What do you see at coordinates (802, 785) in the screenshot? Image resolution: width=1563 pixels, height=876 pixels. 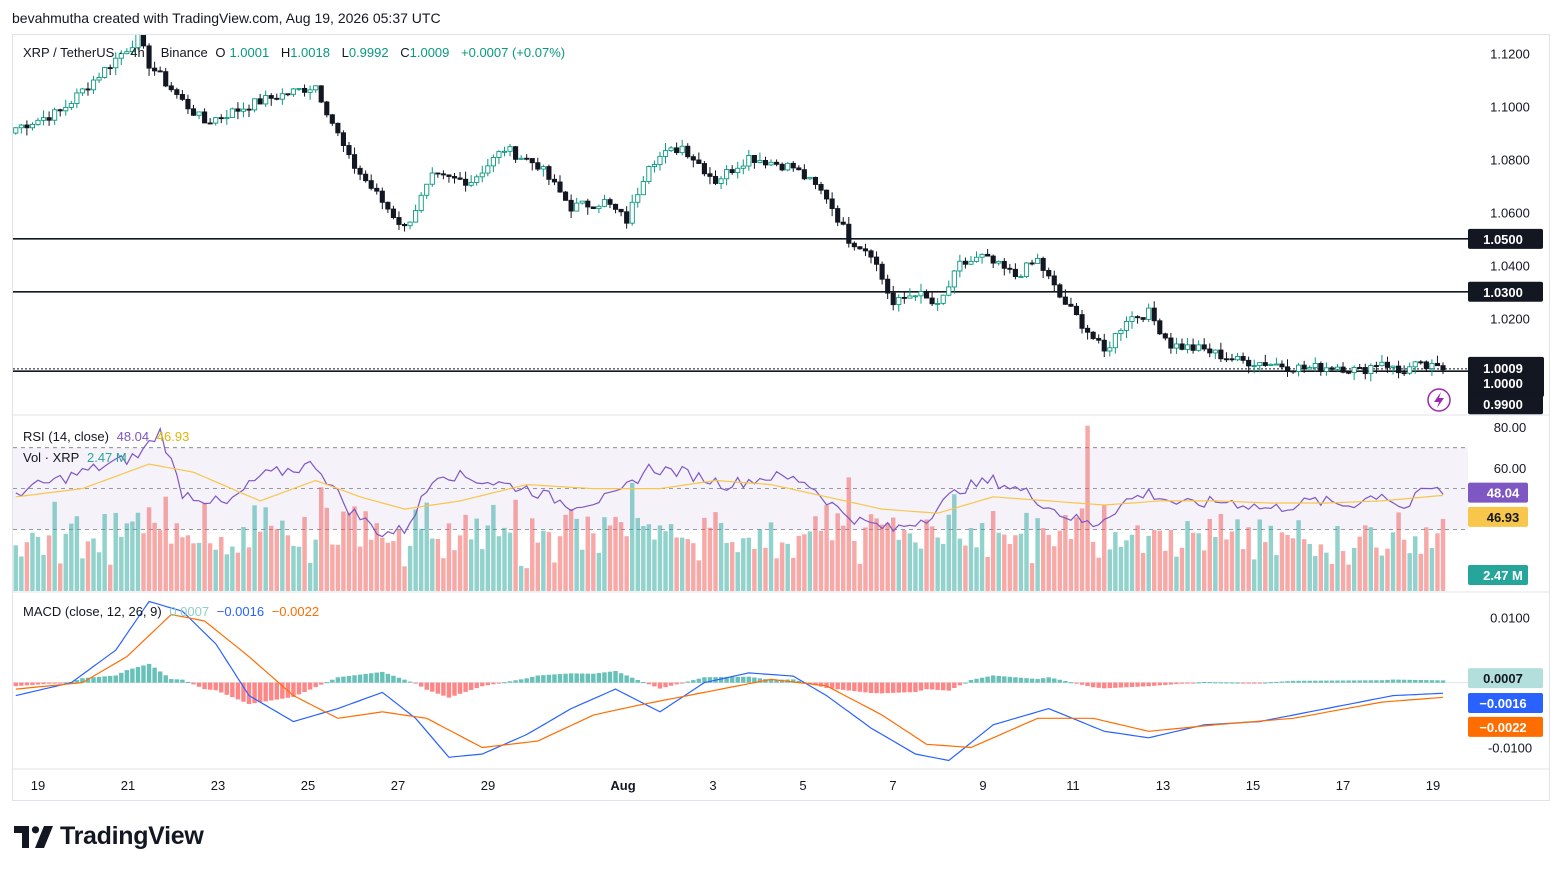 I see `time-axis-tick-label: 5` at bounding box center [802, 785].